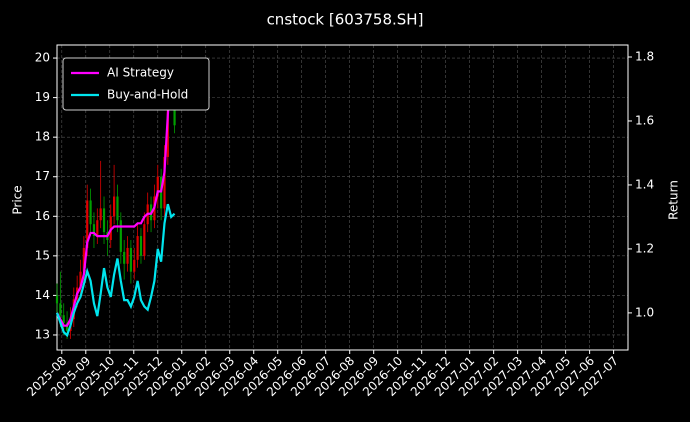 This screenshot has width=690, height=422. What do you see at coordinates (644, 56) in the screenshot?
I see `y2-tick-label: 1.8` at bounding box center [644, 56].